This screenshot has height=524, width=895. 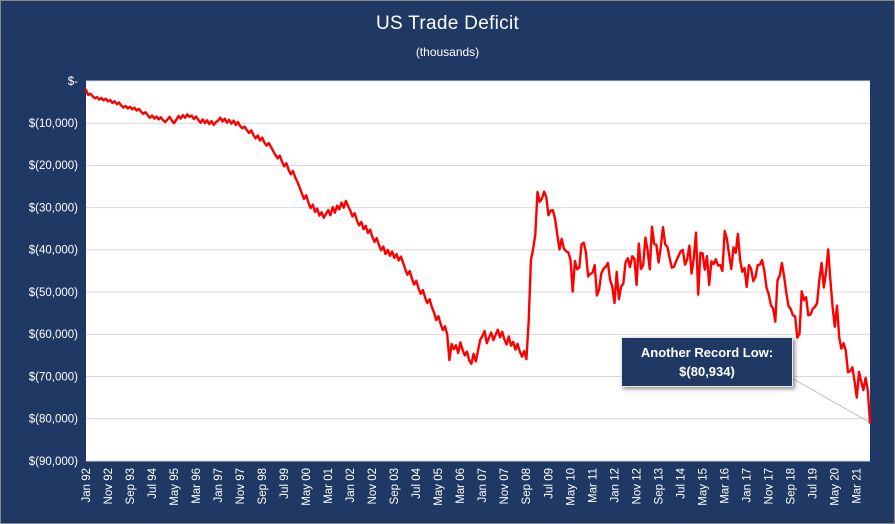 What do you see at coordinates (53, 124) in the screenshot?
I see `y-axis-tick-label: $(10,000)` at bounding box center [53, 124].